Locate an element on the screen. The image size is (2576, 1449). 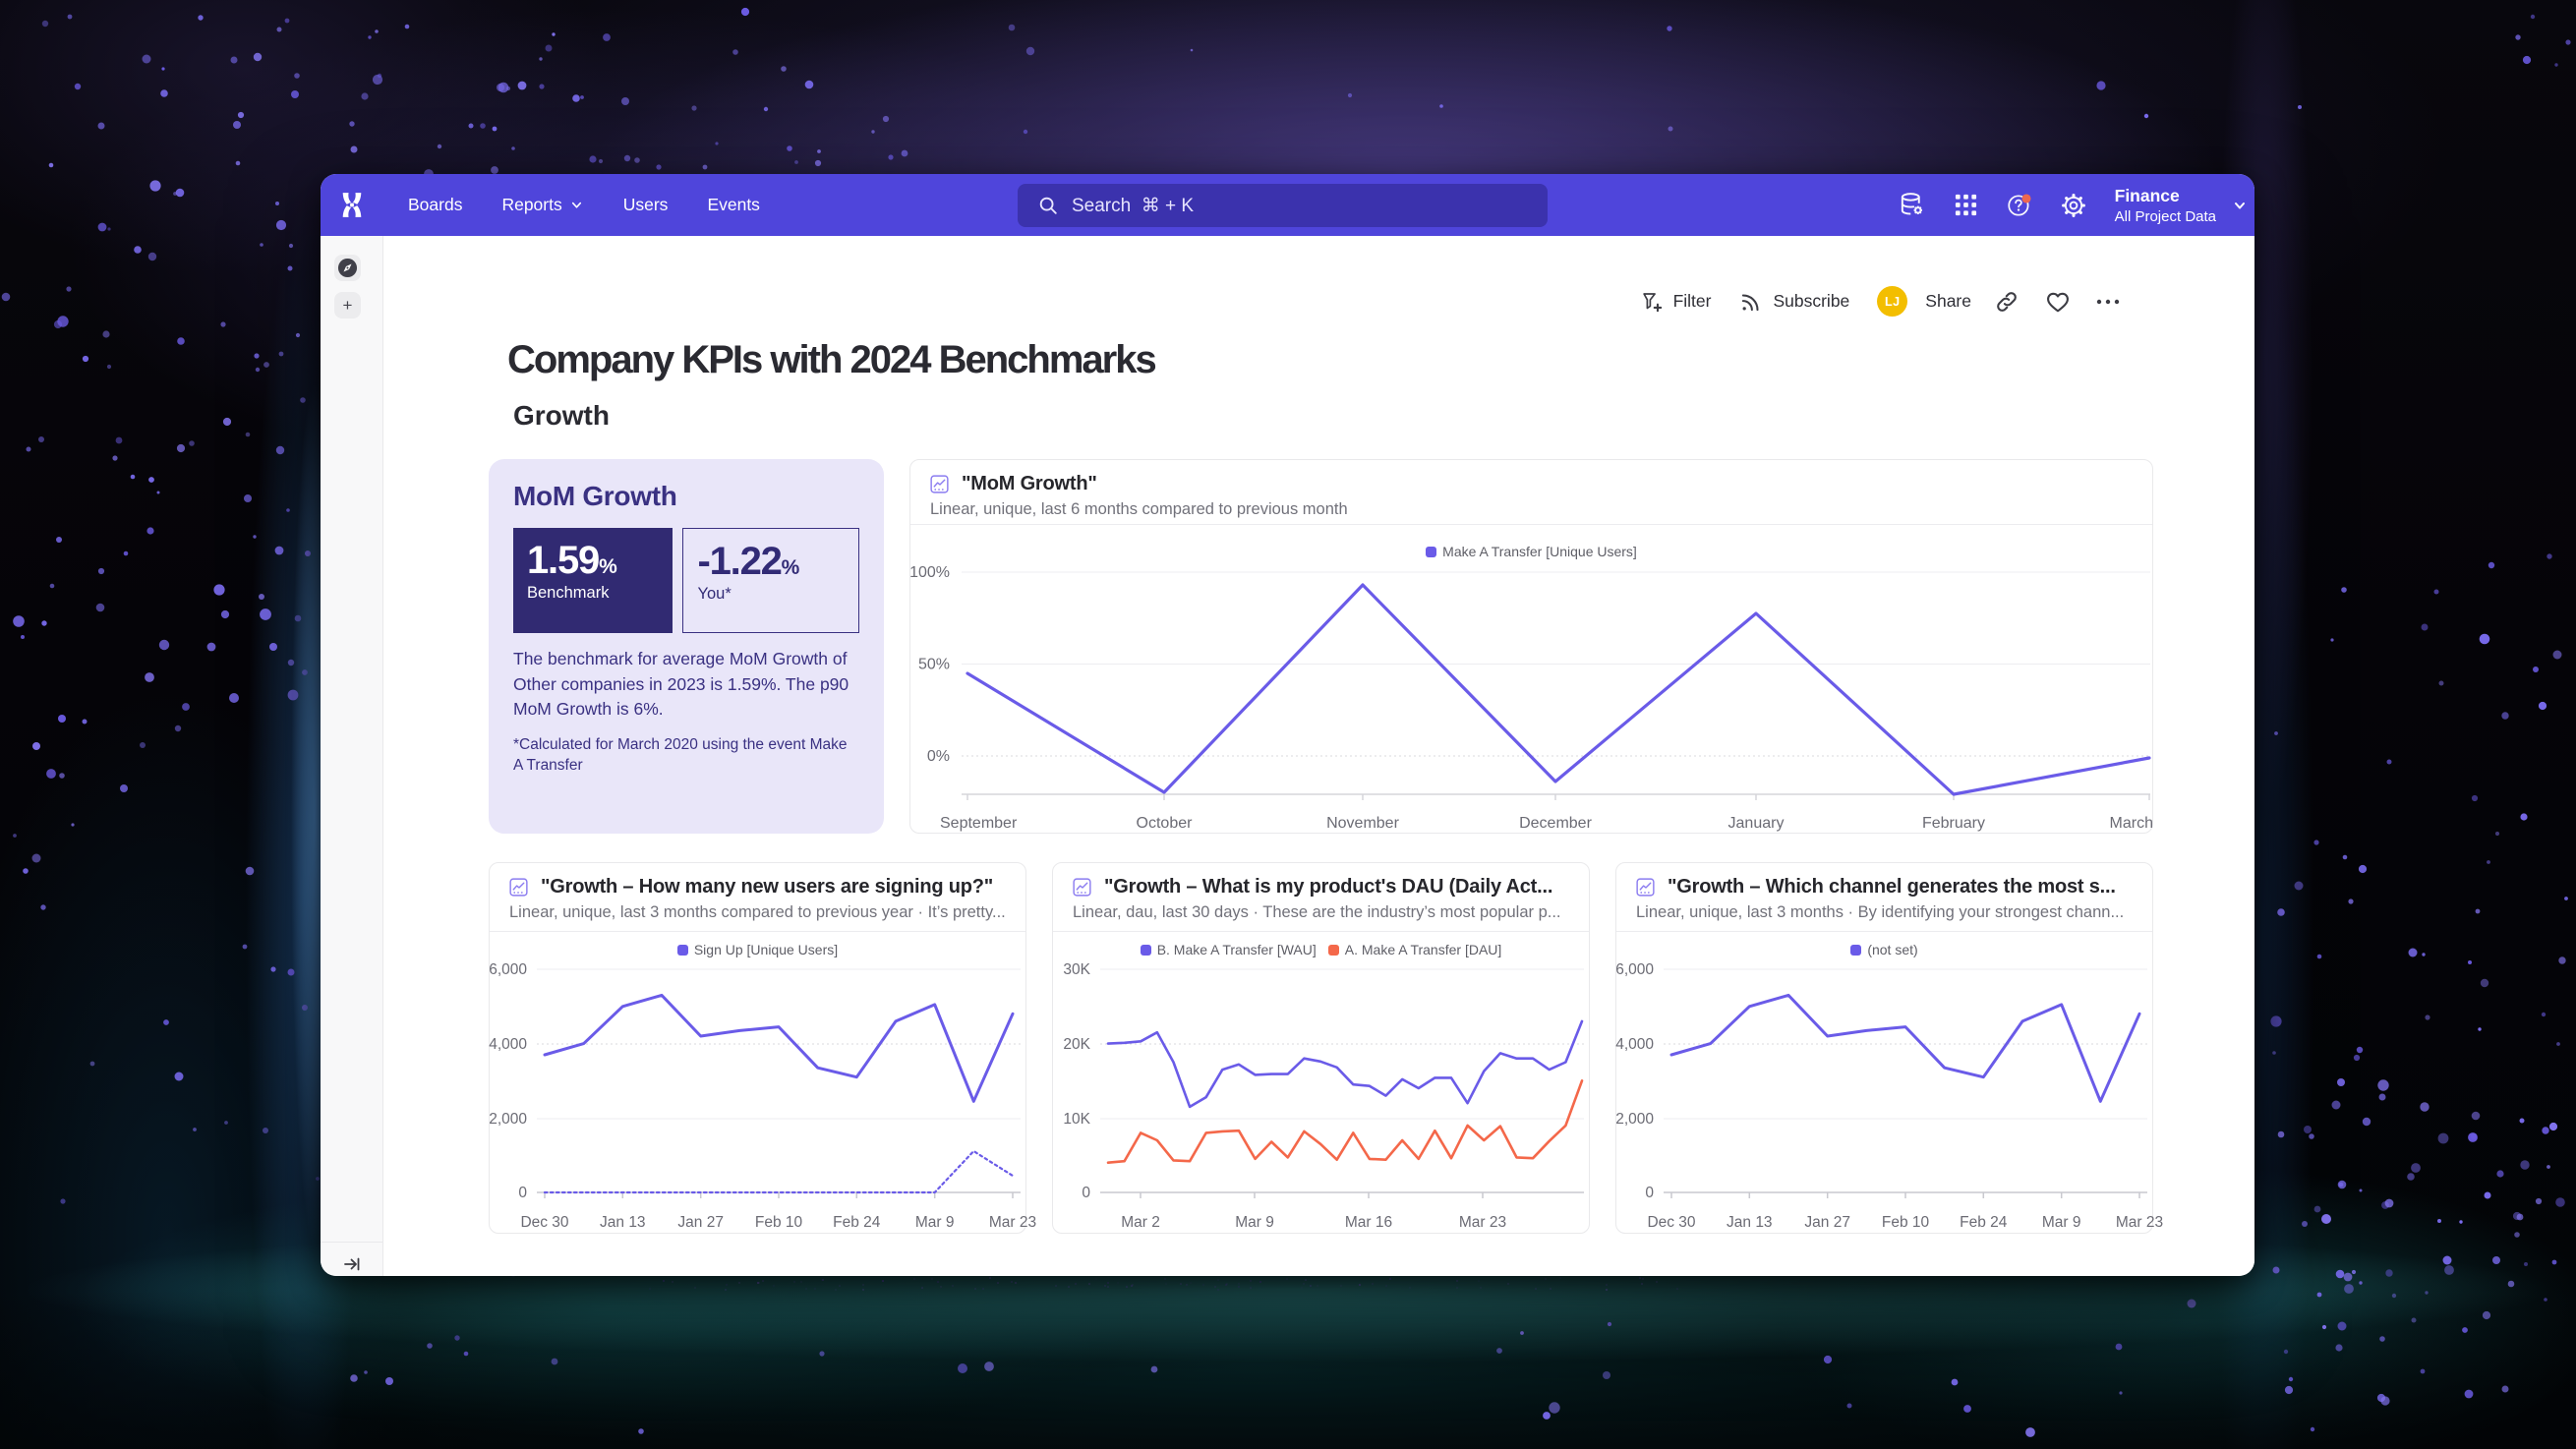
svg-text: February is located at coordinates (1953, 823).